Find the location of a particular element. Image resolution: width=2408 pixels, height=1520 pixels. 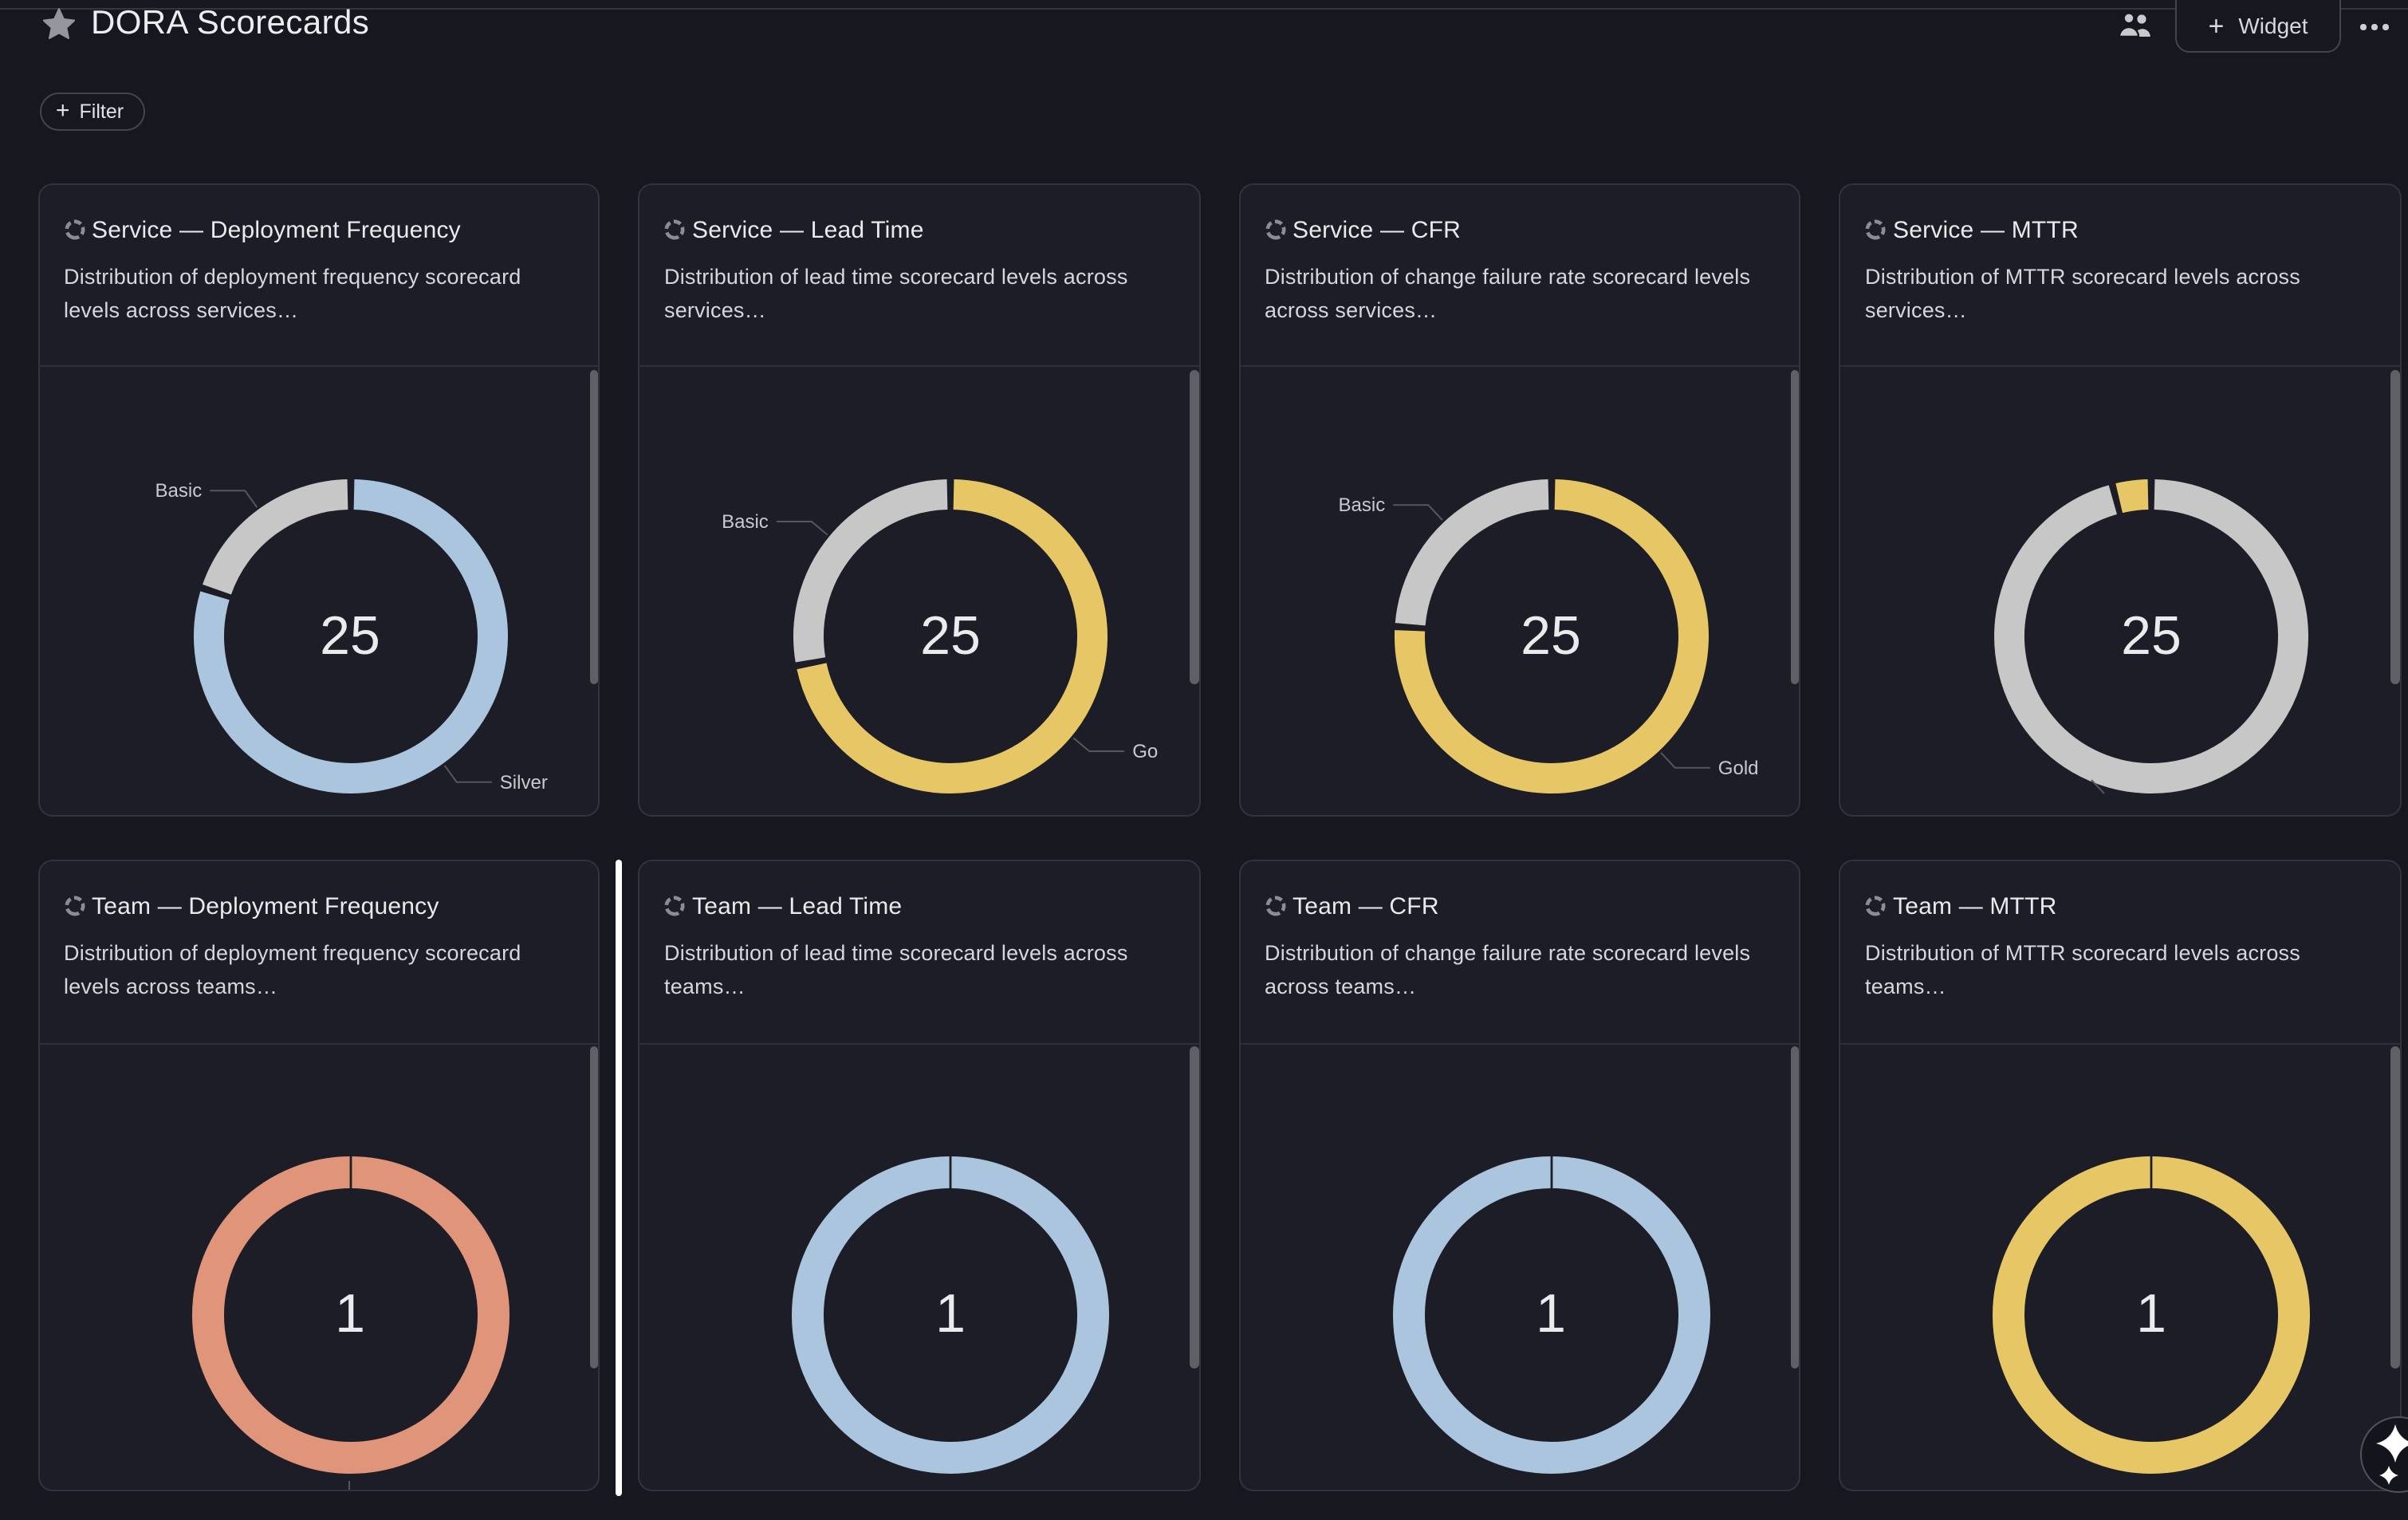

more-options-icon is located at coordinates (2374, 27).